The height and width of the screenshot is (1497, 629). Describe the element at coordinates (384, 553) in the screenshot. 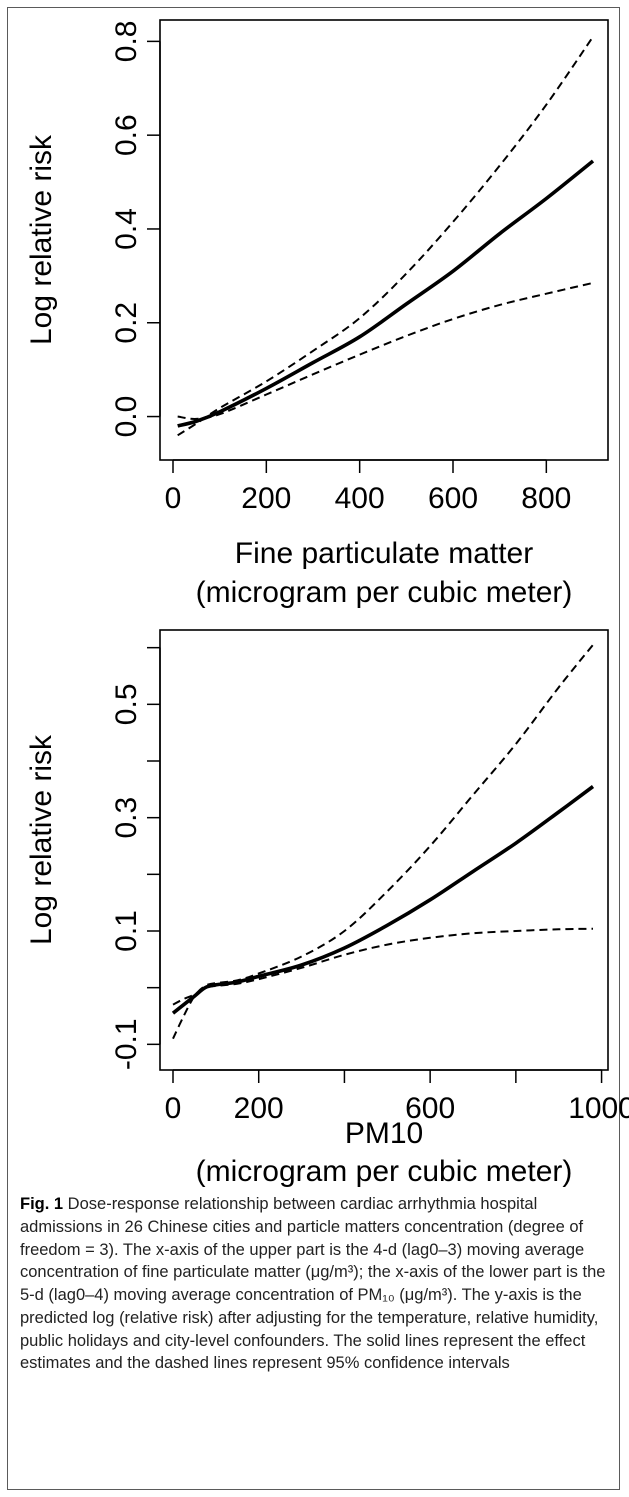

I see `x-axis-label: Fine particulate matter` at that location.